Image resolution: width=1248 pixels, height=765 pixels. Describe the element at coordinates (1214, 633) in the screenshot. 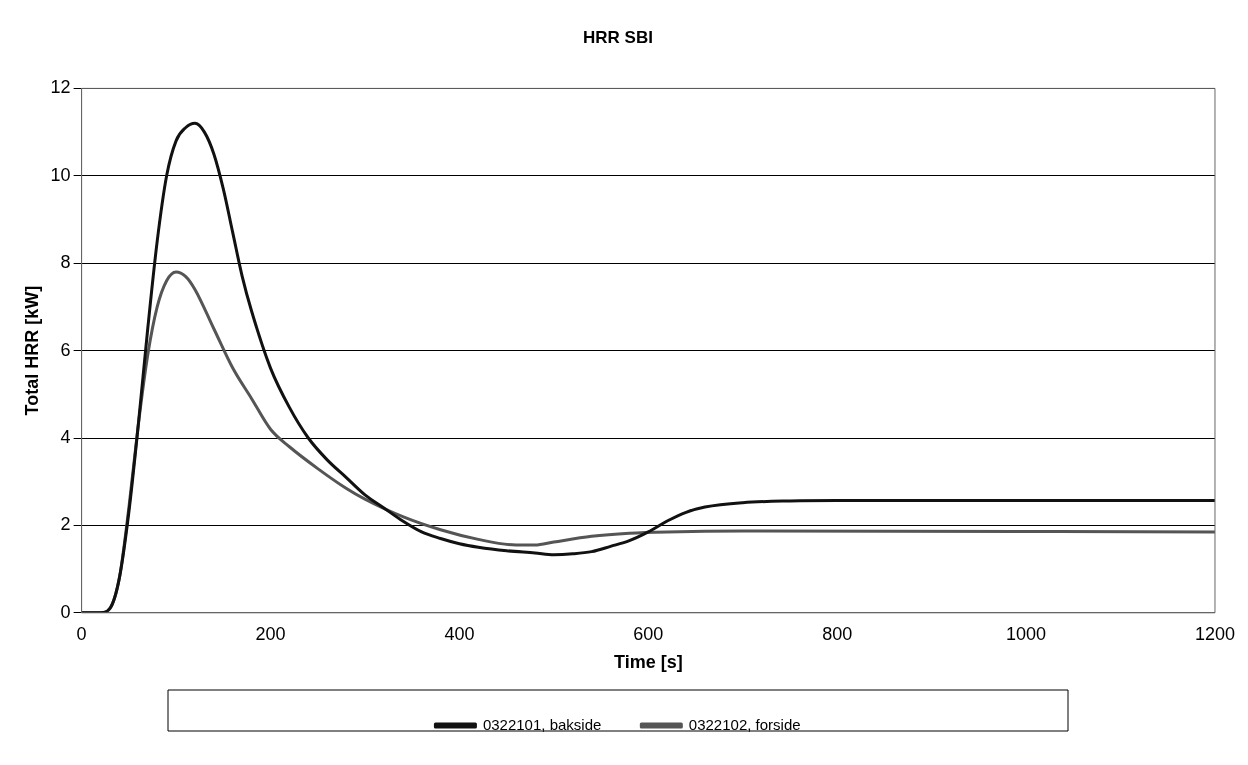

I see `x-tick-label: 1200` at that location.